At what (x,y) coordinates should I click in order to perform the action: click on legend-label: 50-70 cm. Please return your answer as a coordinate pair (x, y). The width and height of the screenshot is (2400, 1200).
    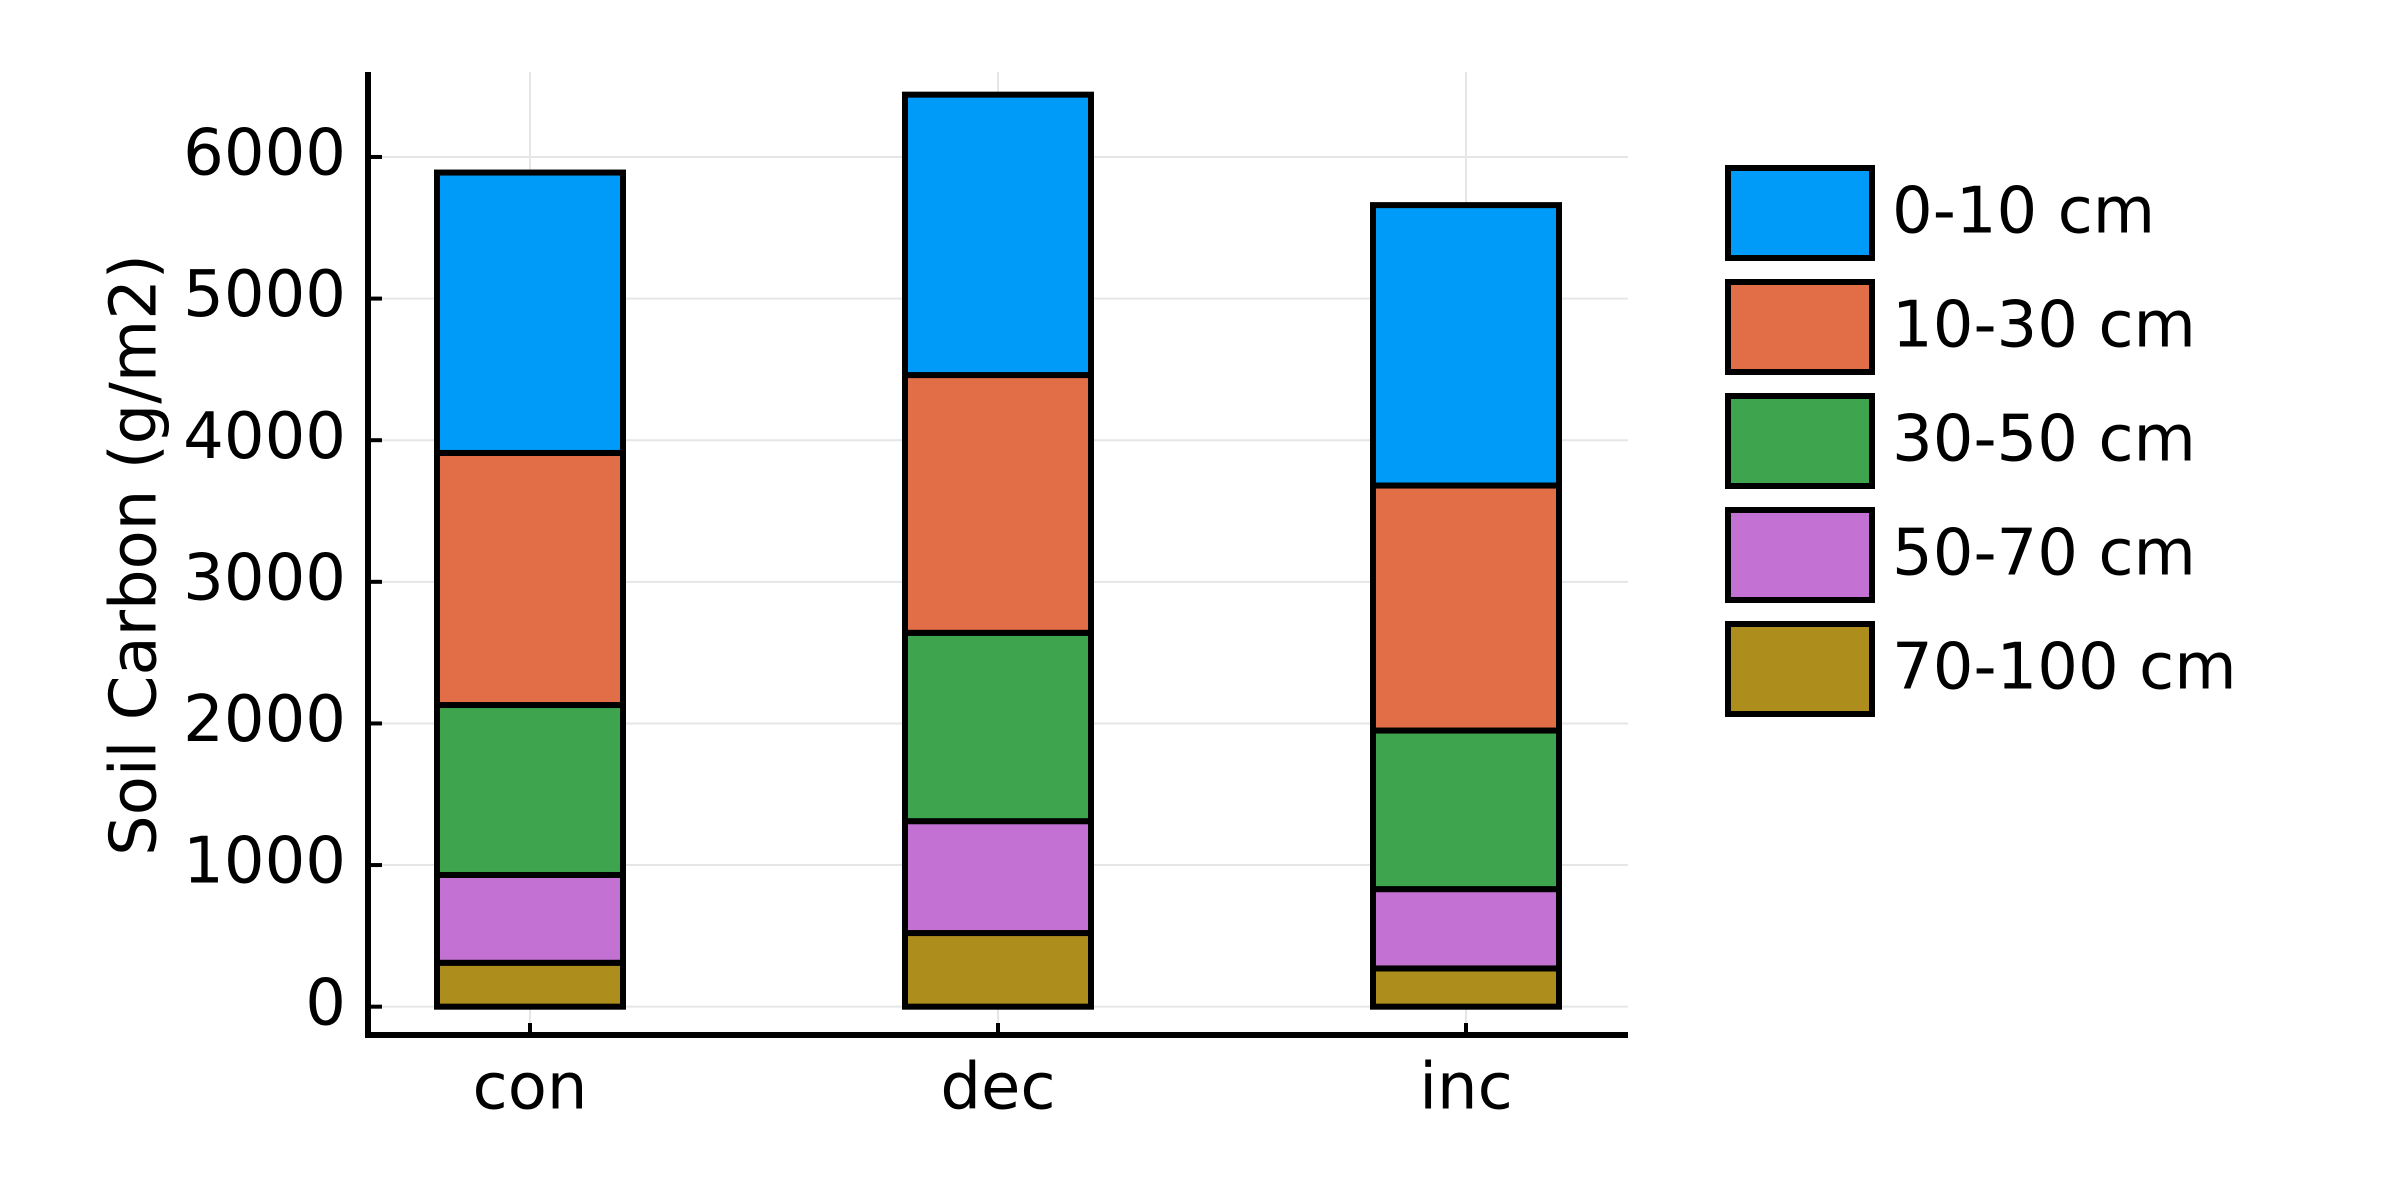
    Looking at the image, I should click on (2044, 554).